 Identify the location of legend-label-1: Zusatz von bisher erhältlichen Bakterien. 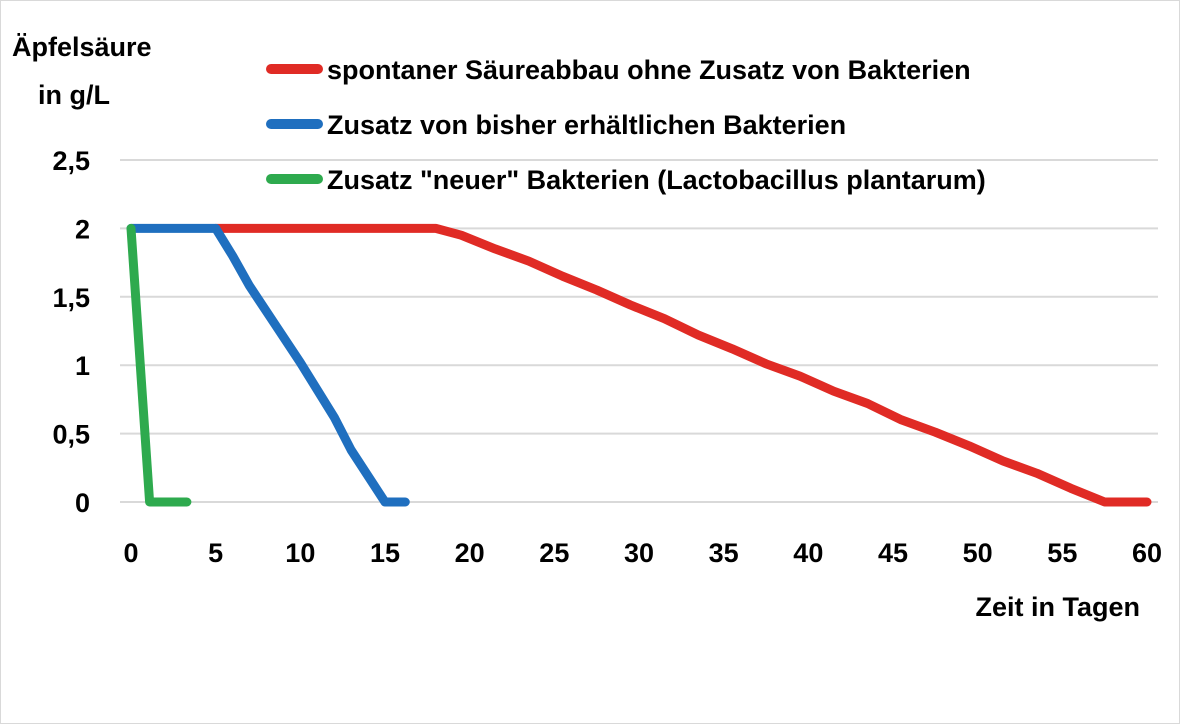
(586, 125).